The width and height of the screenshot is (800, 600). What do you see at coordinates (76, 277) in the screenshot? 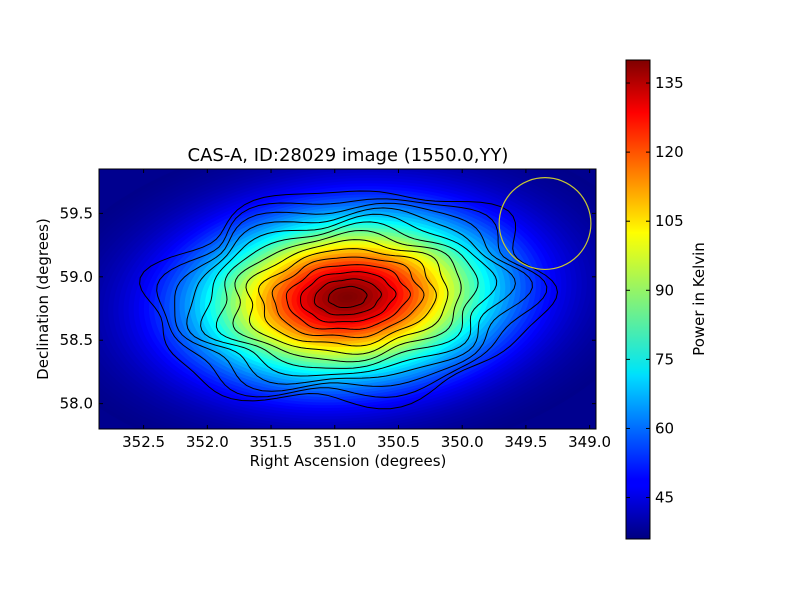
I see `y-tick-label: 59.0` at bounding box center [76, 277].